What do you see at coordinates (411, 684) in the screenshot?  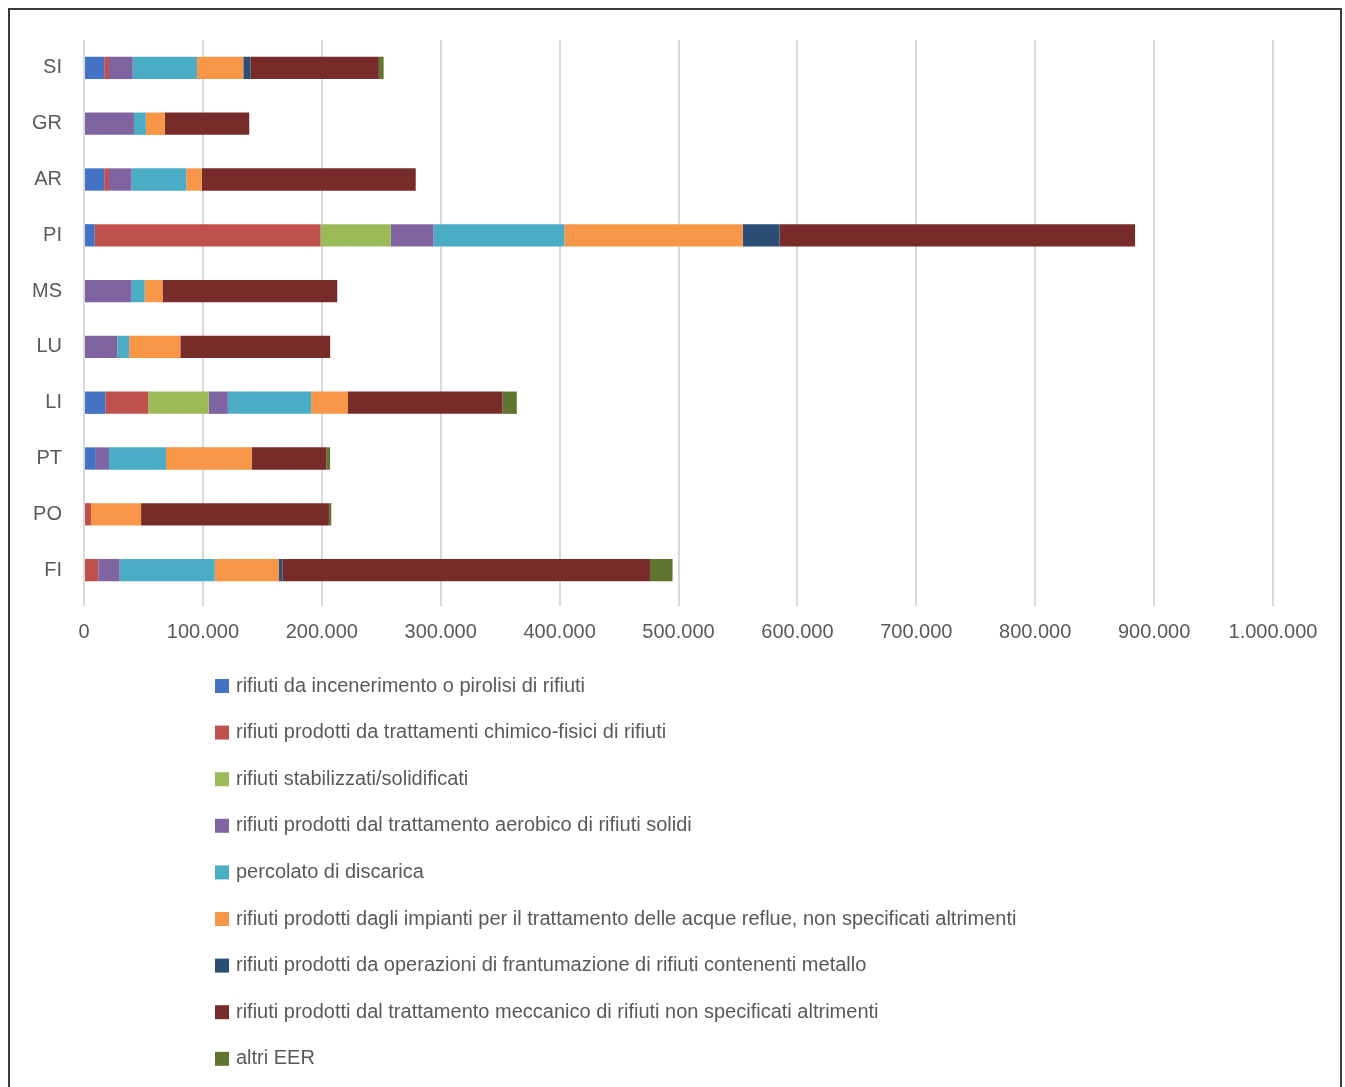 I see `legend-label: rifiuti da incenerimento o pirolisi di rifiuti` at bounding box center [411, 684].